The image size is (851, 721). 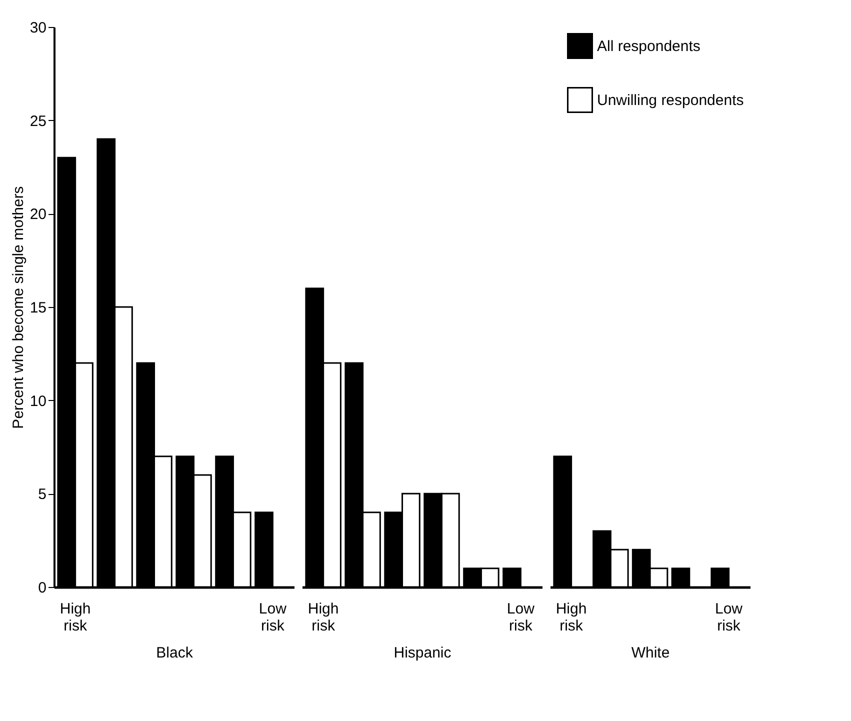 What do you see at coordinates (18, 307) in the screenshot?
I see `y-axis-title: Percent who become single mothers` at bounding box center [18, 307].